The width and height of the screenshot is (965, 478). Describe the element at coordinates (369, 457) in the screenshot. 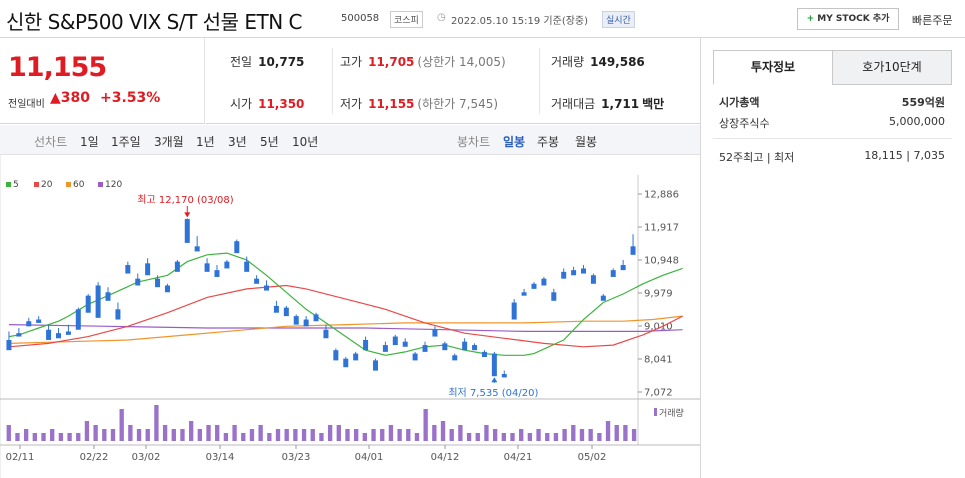

I see `x-tick-label: 04/01` at that location.